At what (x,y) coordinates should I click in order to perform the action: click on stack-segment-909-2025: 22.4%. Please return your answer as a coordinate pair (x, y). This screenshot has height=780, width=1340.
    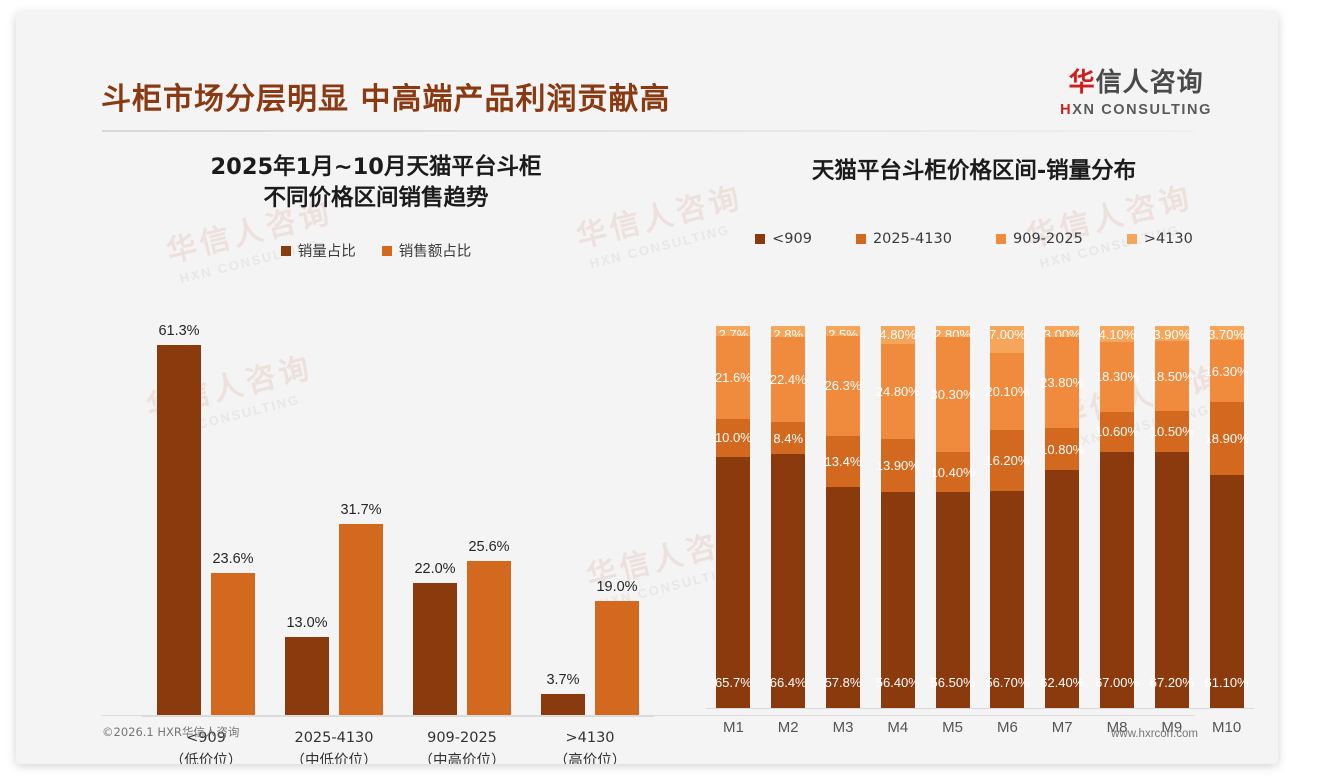
    Looking at the image, I should click on (788, 379).